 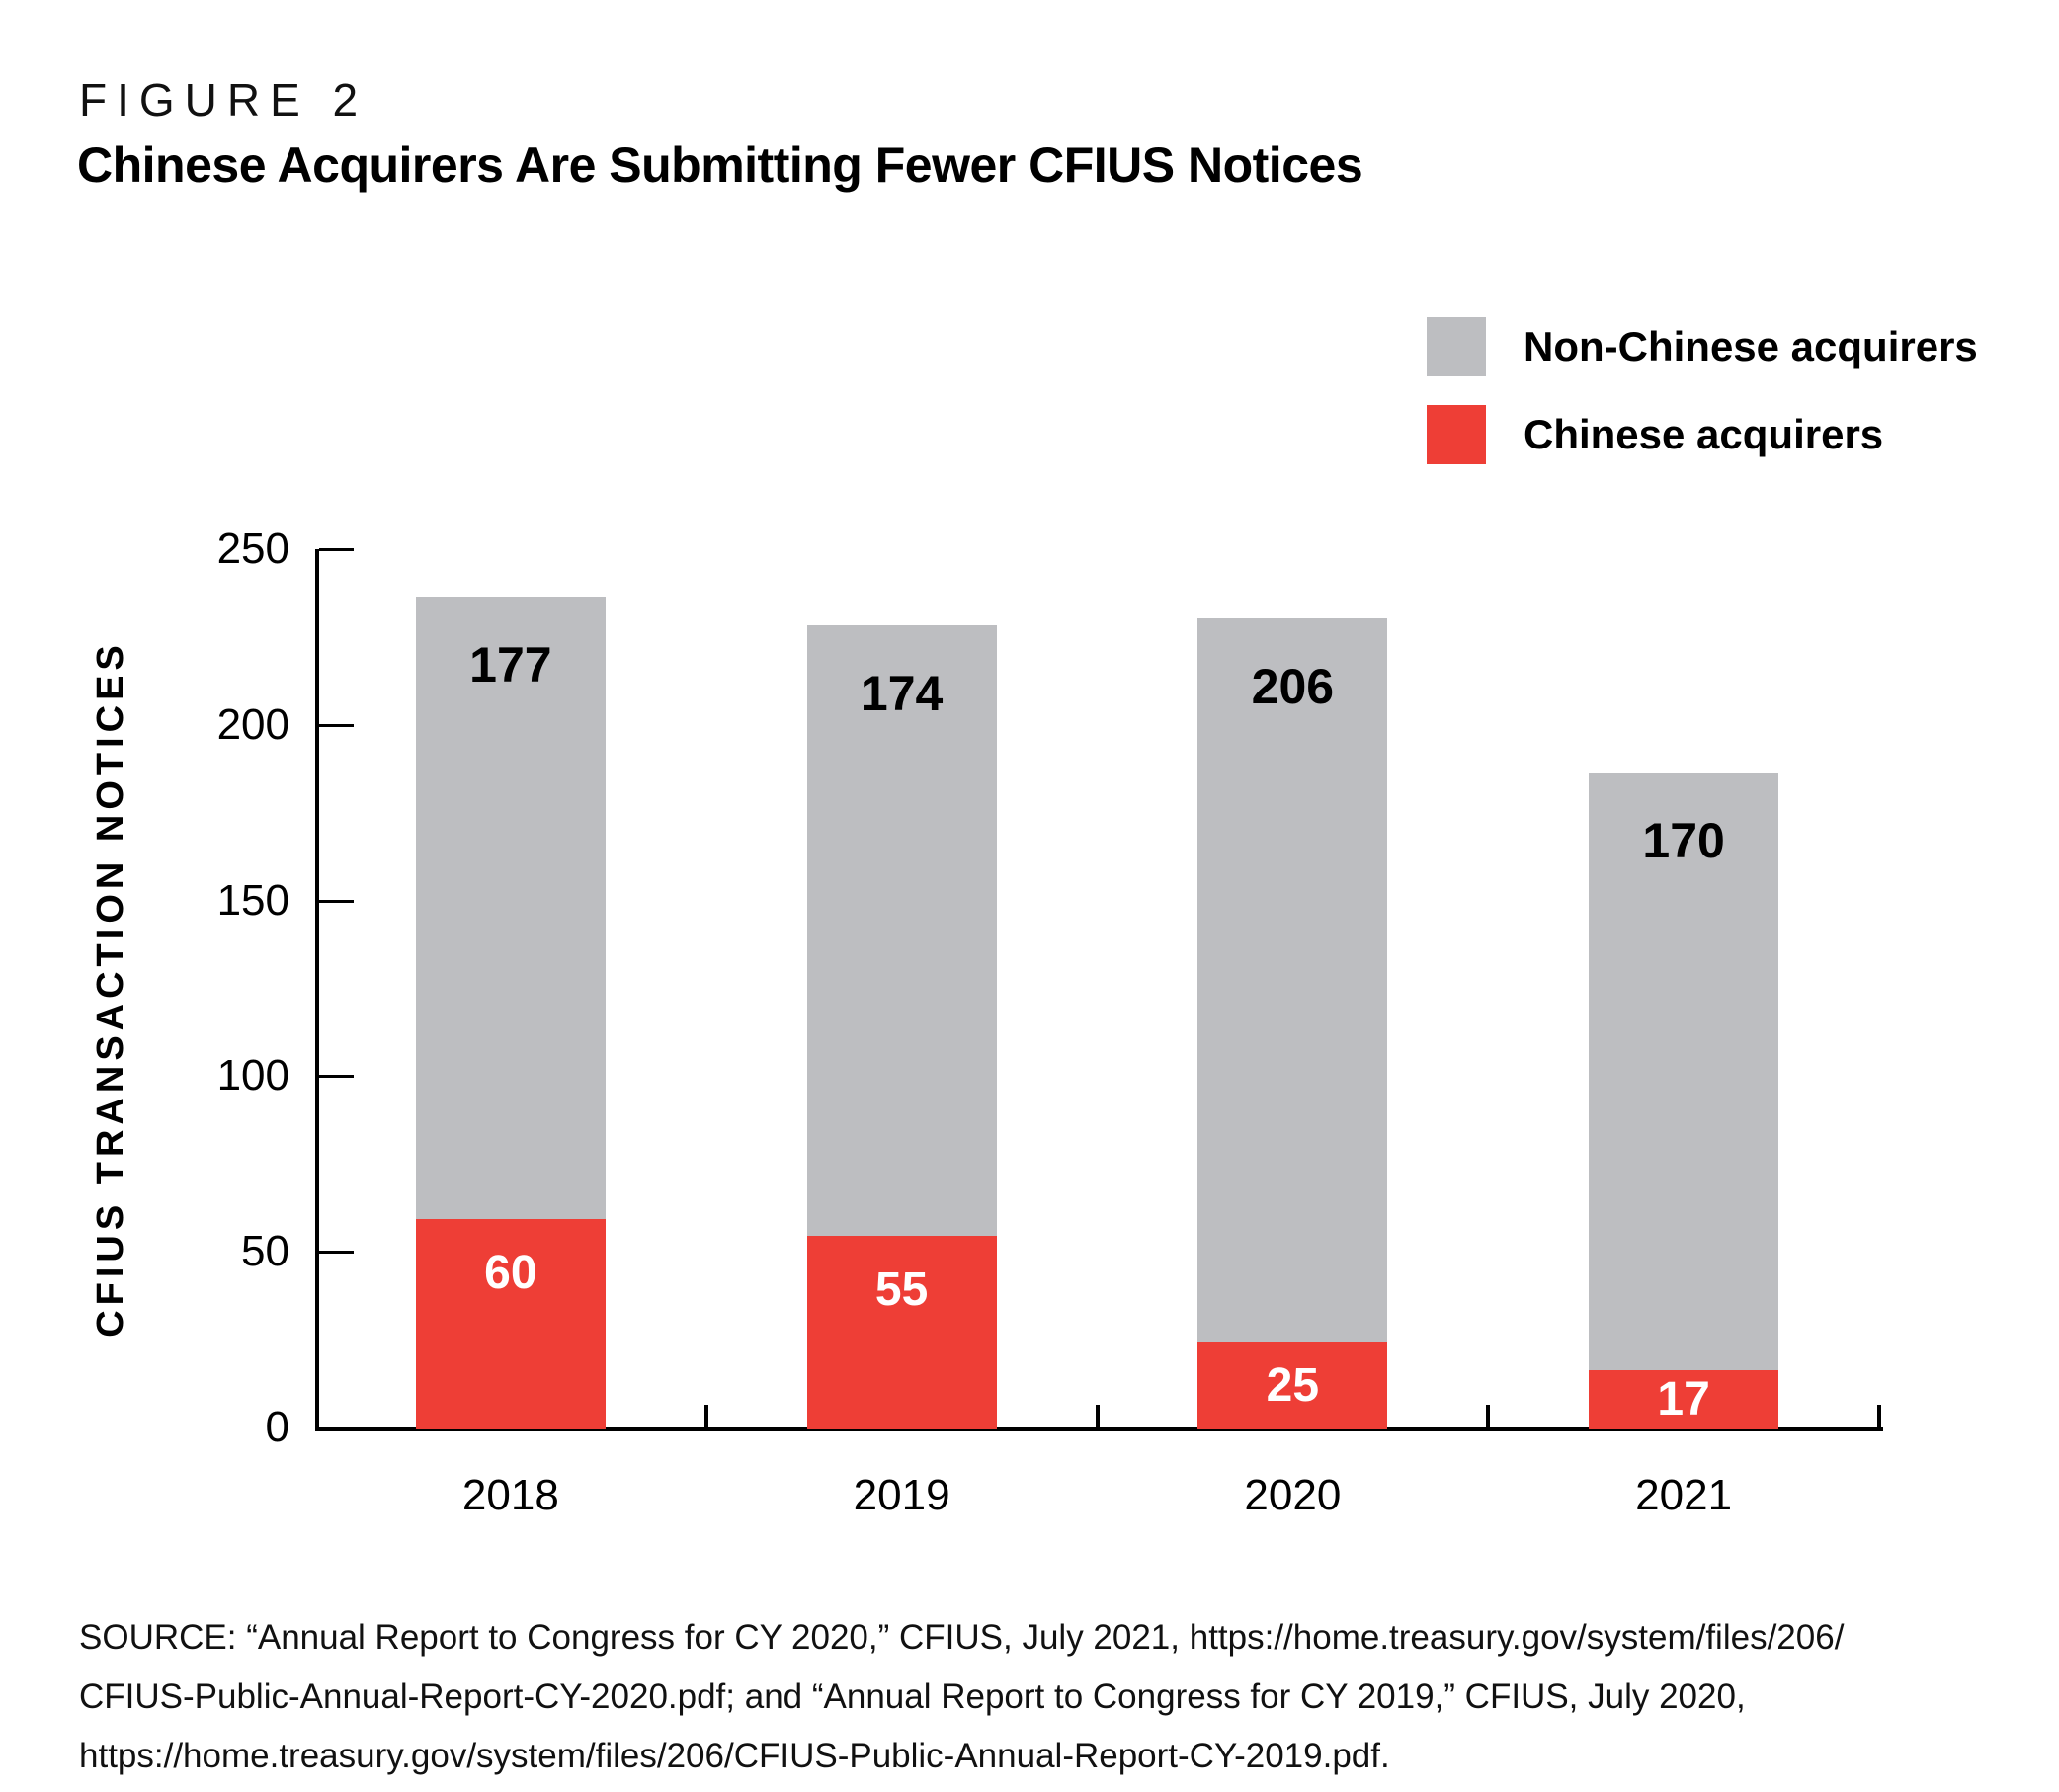 I want to click on x-axis-category-label: 2021, so click(x=1684, y=1495).